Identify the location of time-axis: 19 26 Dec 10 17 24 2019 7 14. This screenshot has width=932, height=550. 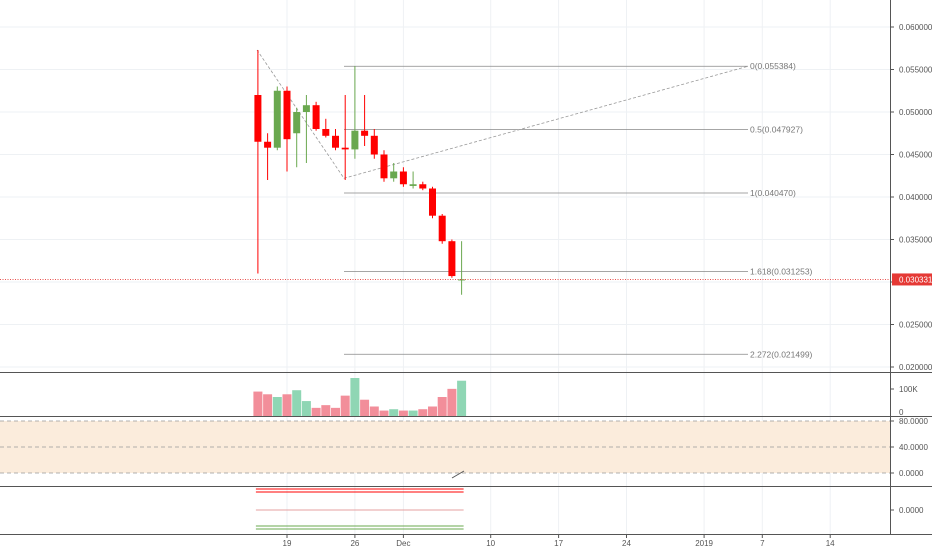
(559, 541).